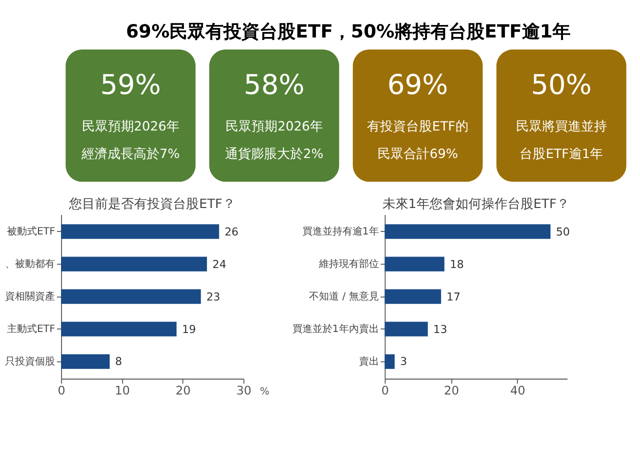 This screenshot has height=456, width=640. What do you see at coordinates (244, 391) in the screenshot?
I see `x-tick-label: 30` at bounding box center [244, 391].